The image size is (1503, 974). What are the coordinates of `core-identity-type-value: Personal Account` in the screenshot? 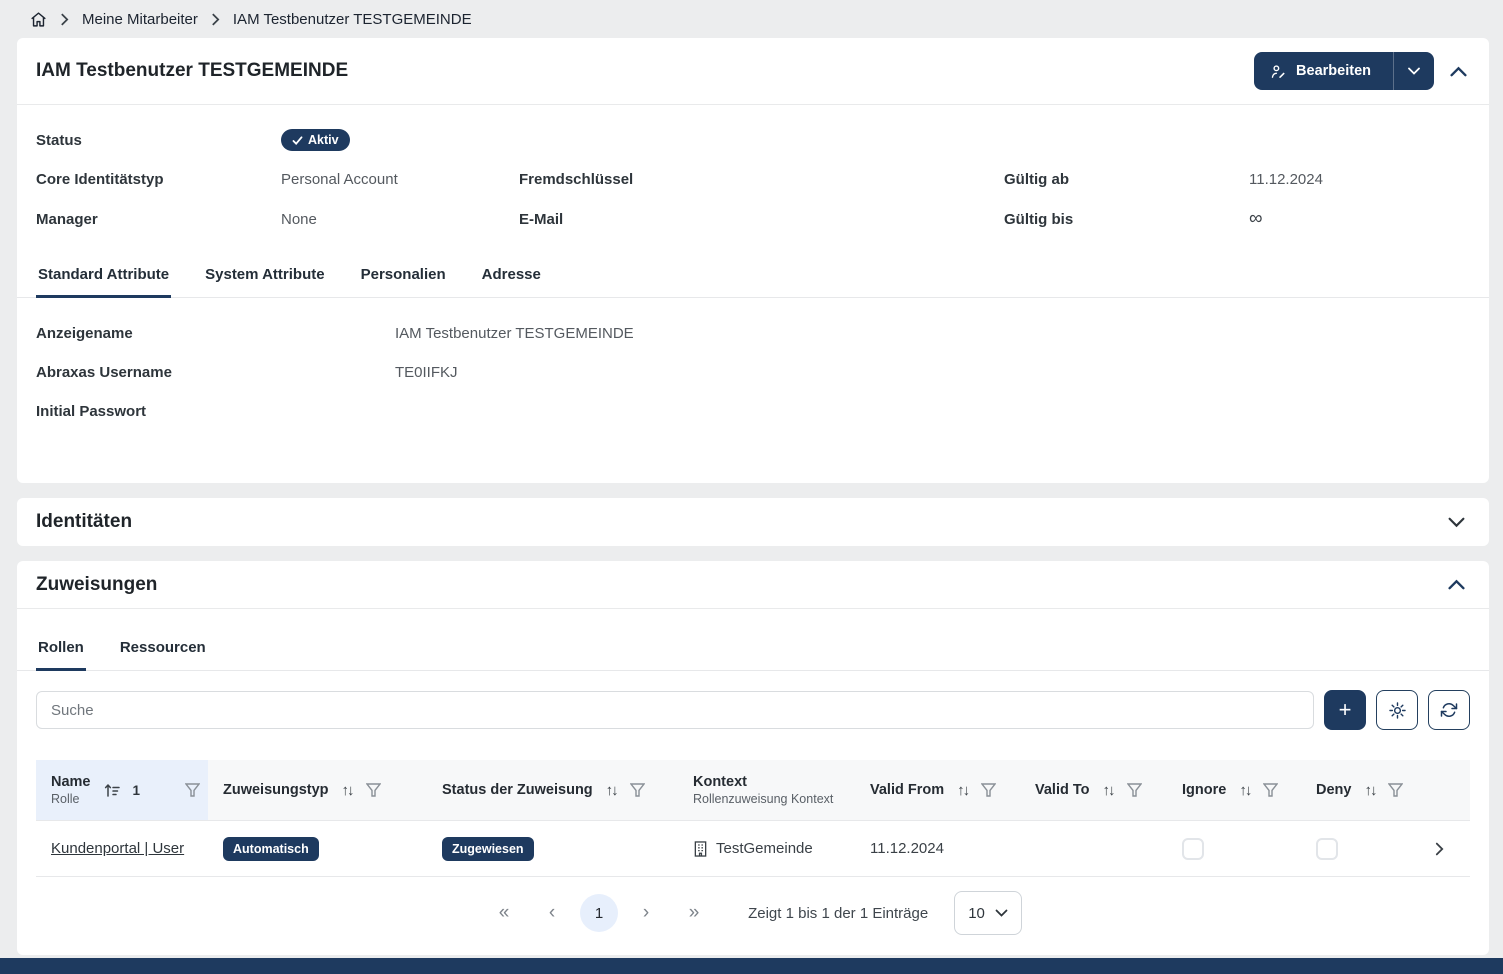 It's located at (339, 179).